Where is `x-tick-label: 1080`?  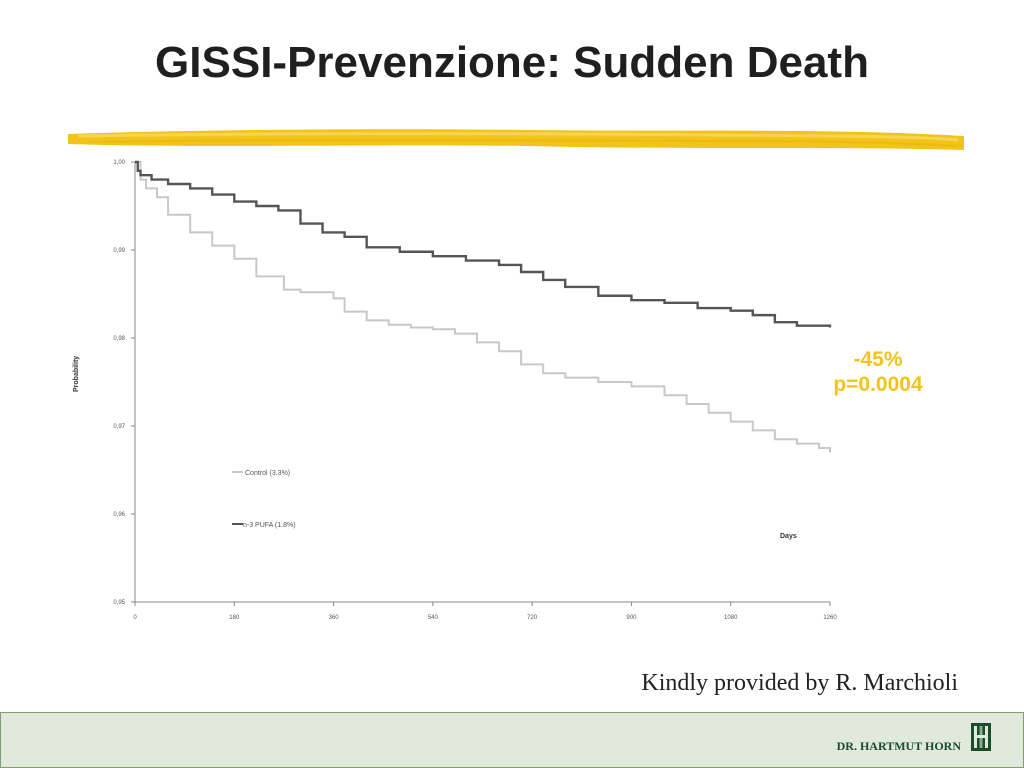 x-tick-label: 1080 is located at coordinates (731, 618).